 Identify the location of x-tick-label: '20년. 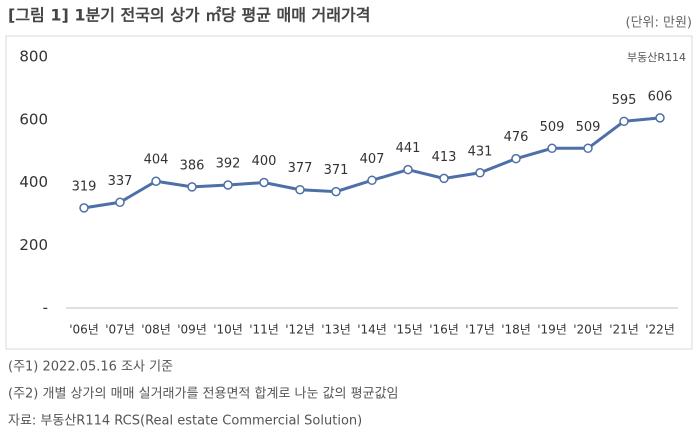
(588, 330).